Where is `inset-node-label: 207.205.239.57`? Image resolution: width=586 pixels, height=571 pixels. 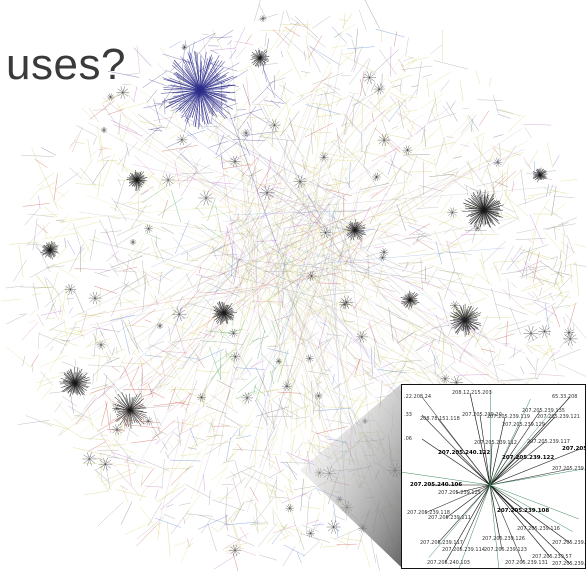 inset-node-label: 207.205.239.57 is located at coordinates (552, 557).